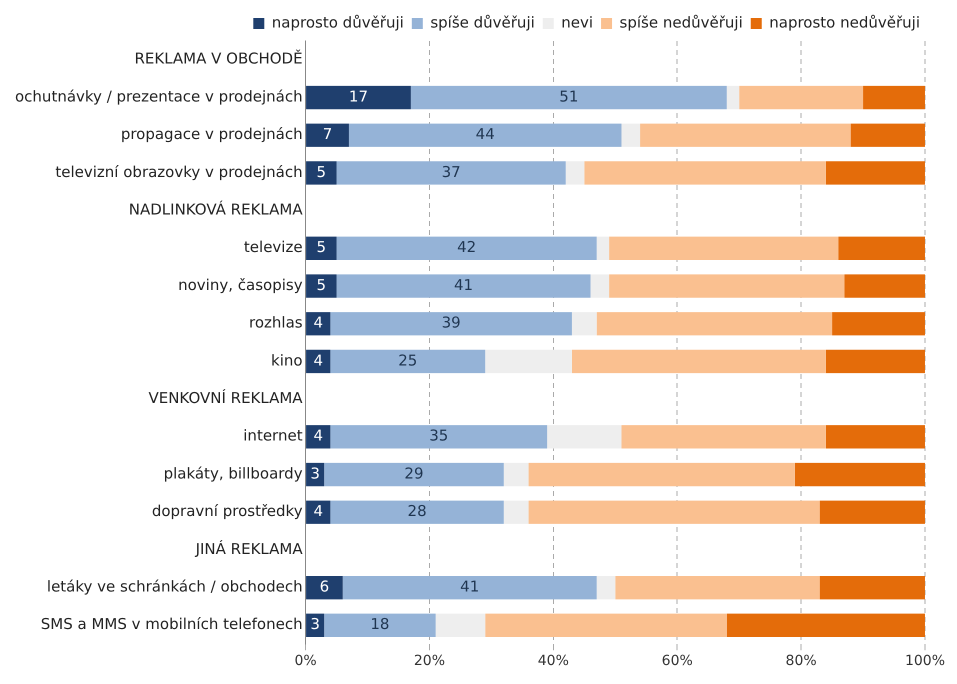  I want to click on x-tick-label: 20%, so click(430, 661).